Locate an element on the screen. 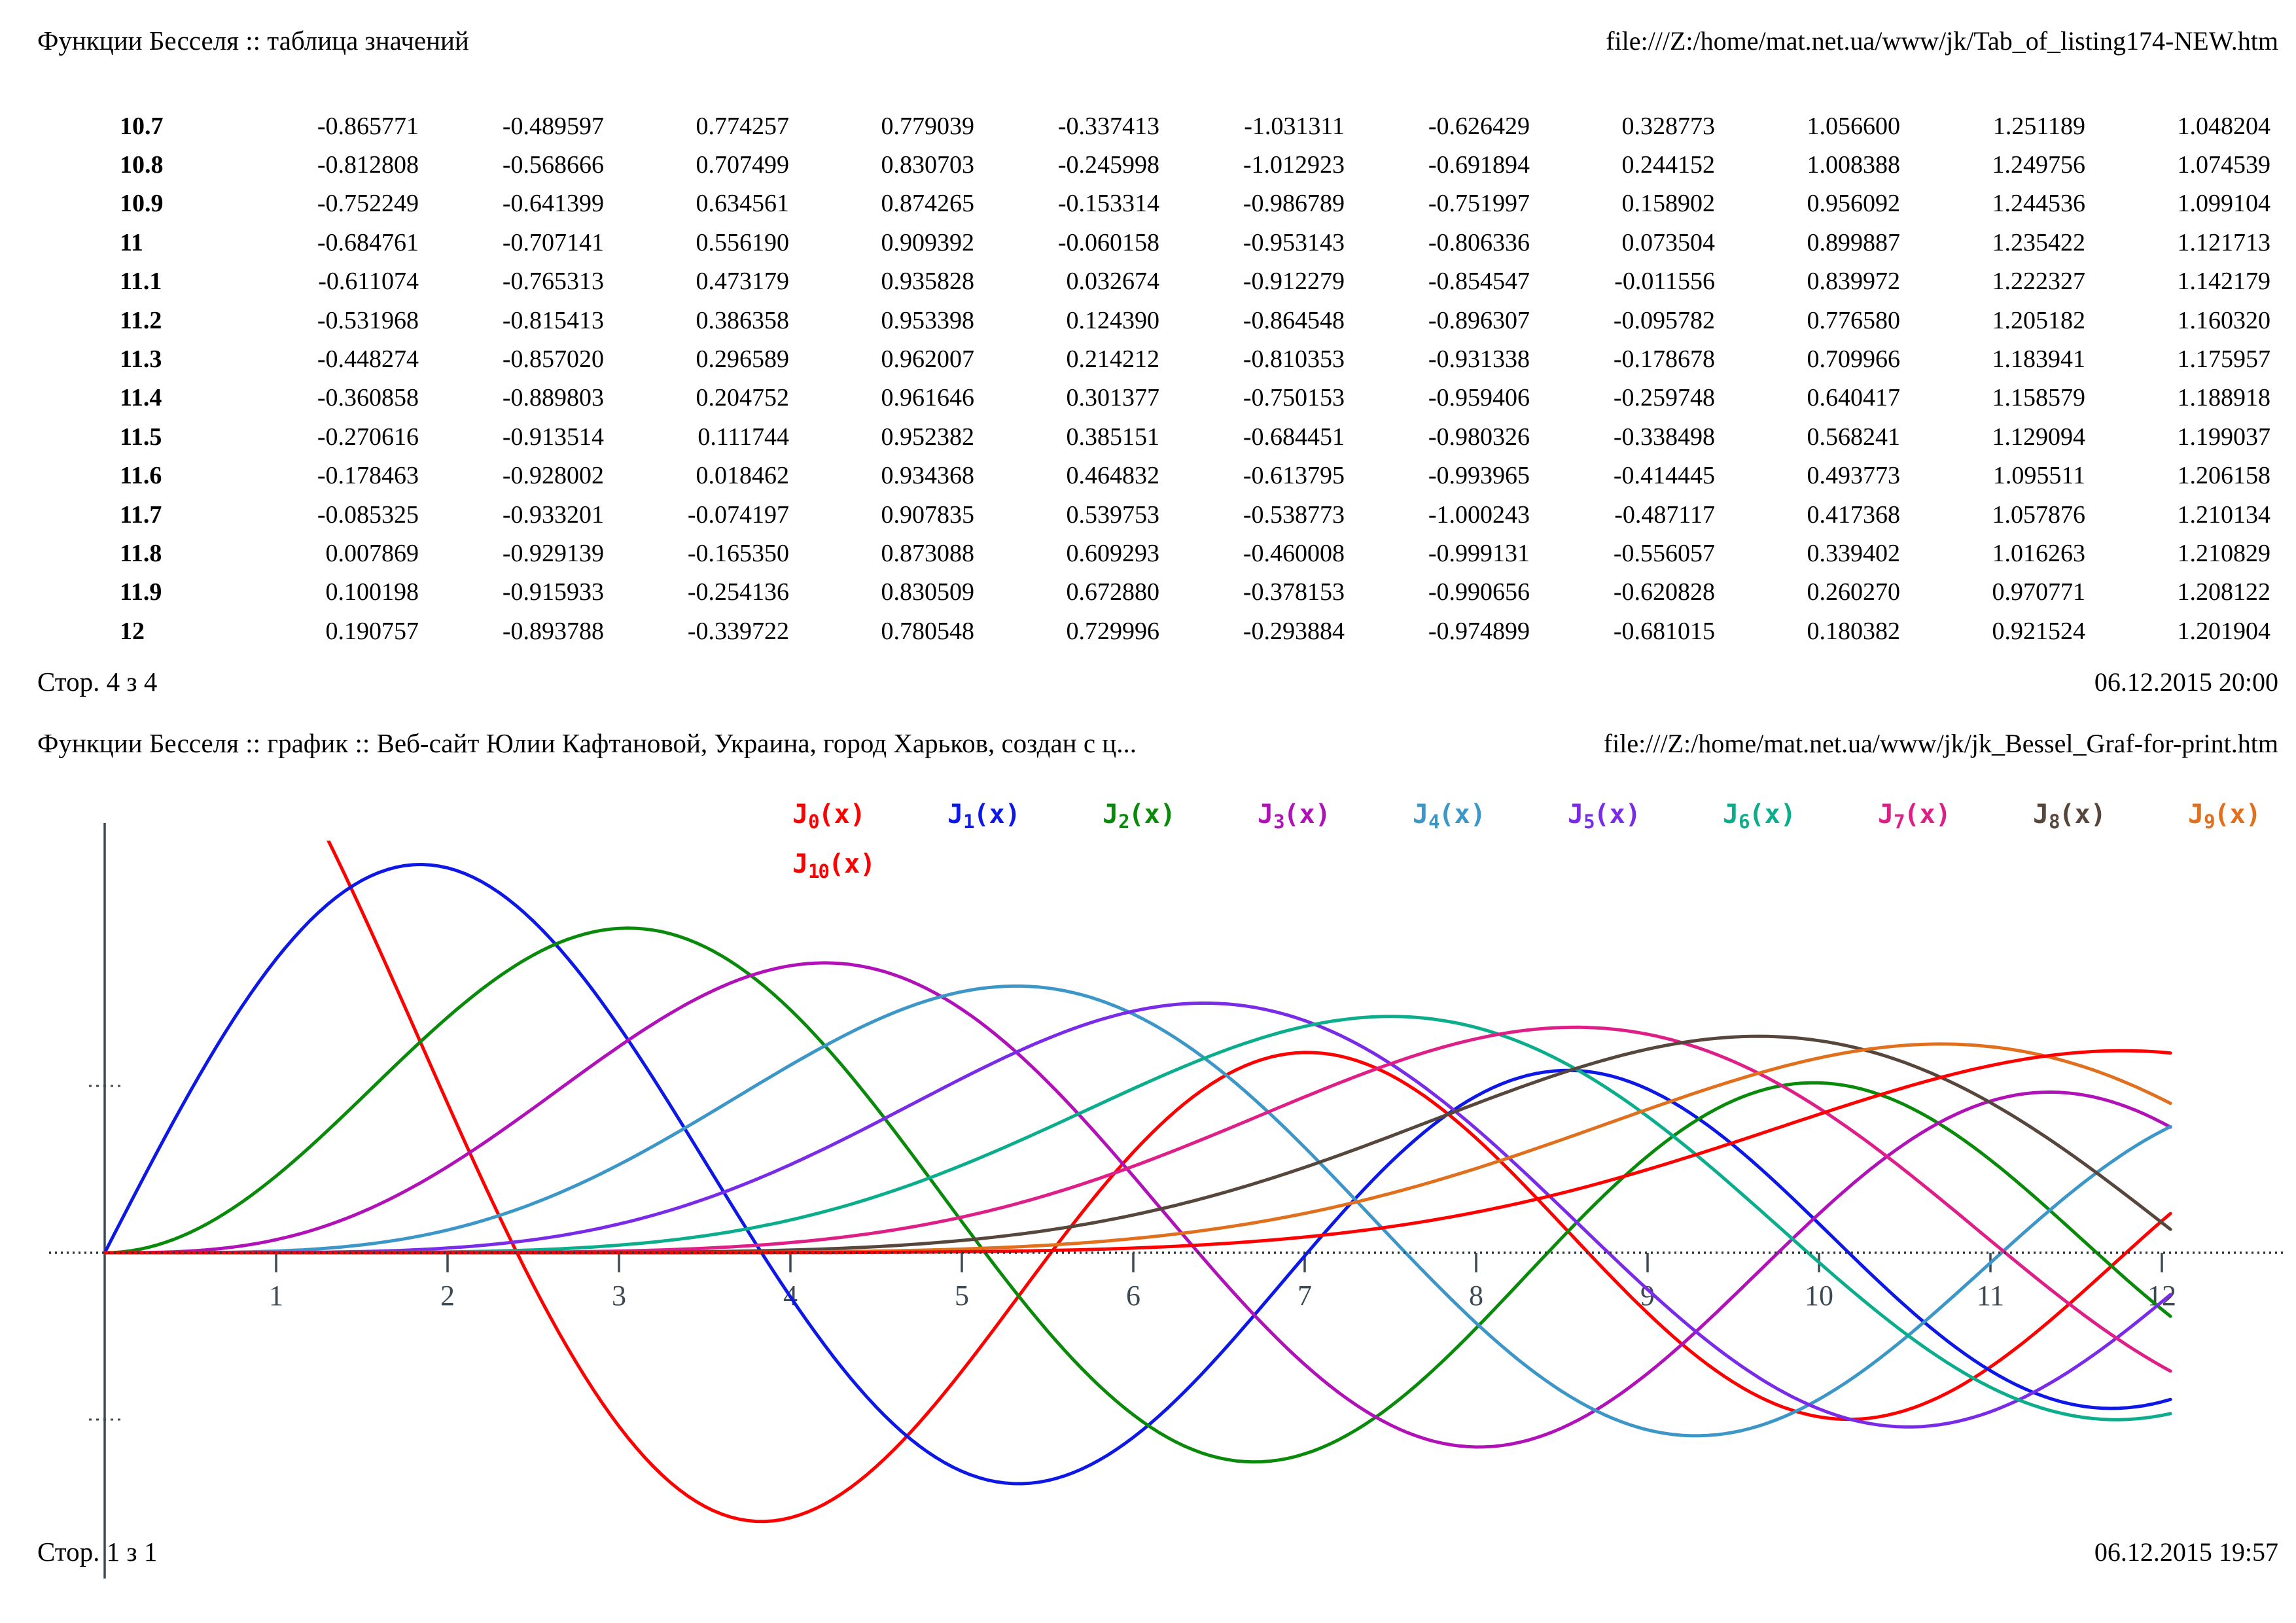  table-cell-value: 1.251189 is located at coordinates (2039, 126).